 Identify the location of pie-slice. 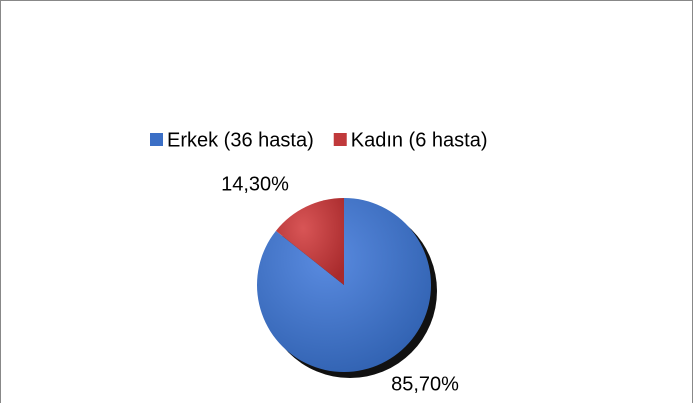
(309, 241).